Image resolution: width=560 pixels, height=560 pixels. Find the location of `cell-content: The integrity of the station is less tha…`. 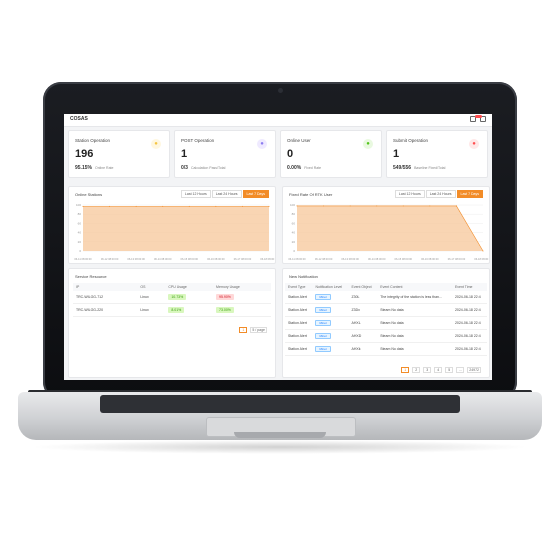

cell-content: The integrity of the station is less tha… is located at coordinates (414, 297).